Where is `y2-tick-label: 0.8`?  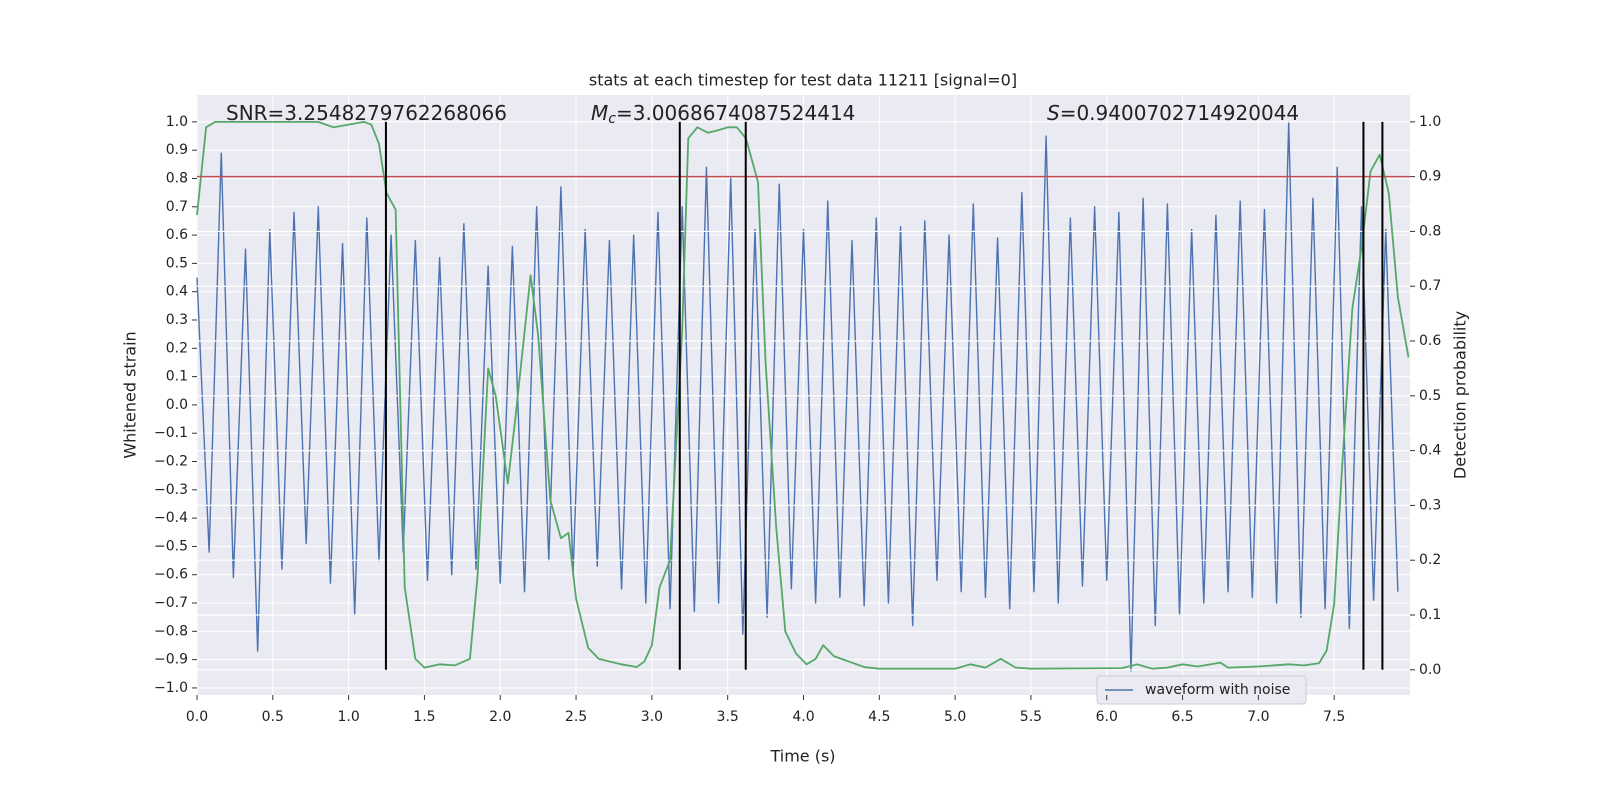 y2-tick-label: 0.8 is located at coordinates (1430, 231).